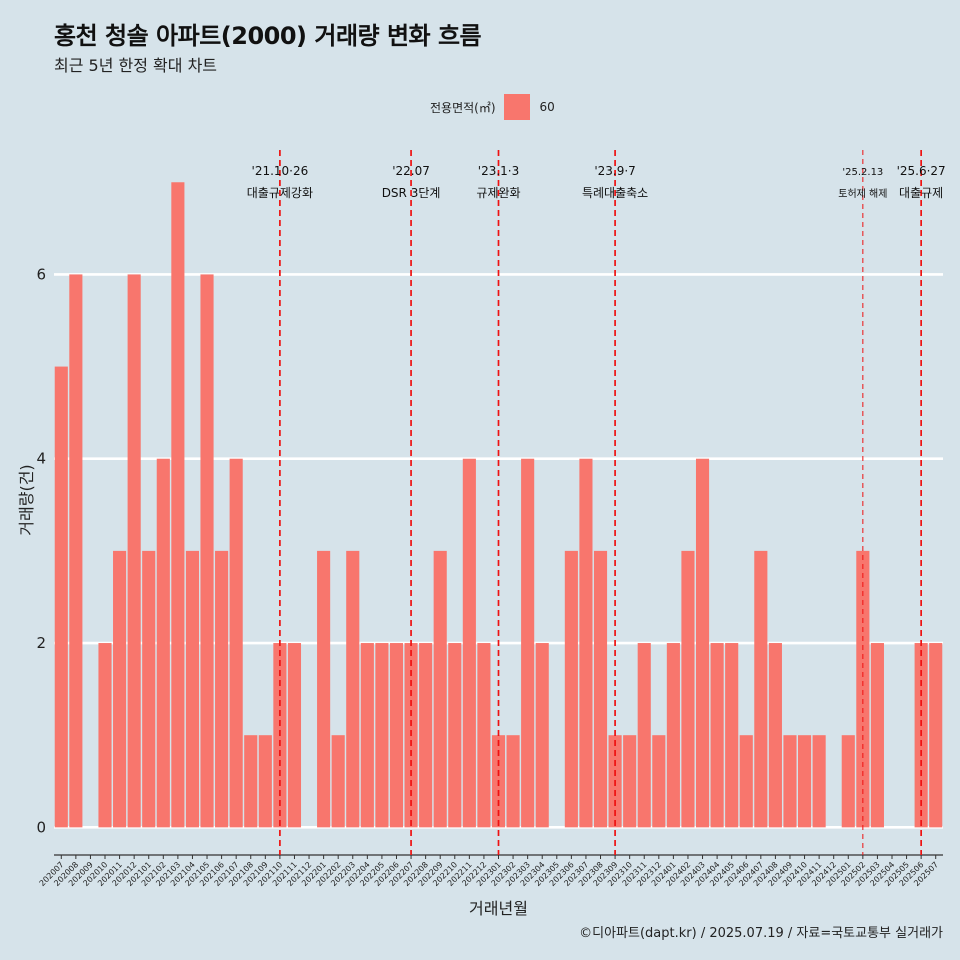  Describe the element at coordinates (41, 827) in the screenshot. I see `y-tick-label: 0` at that location.